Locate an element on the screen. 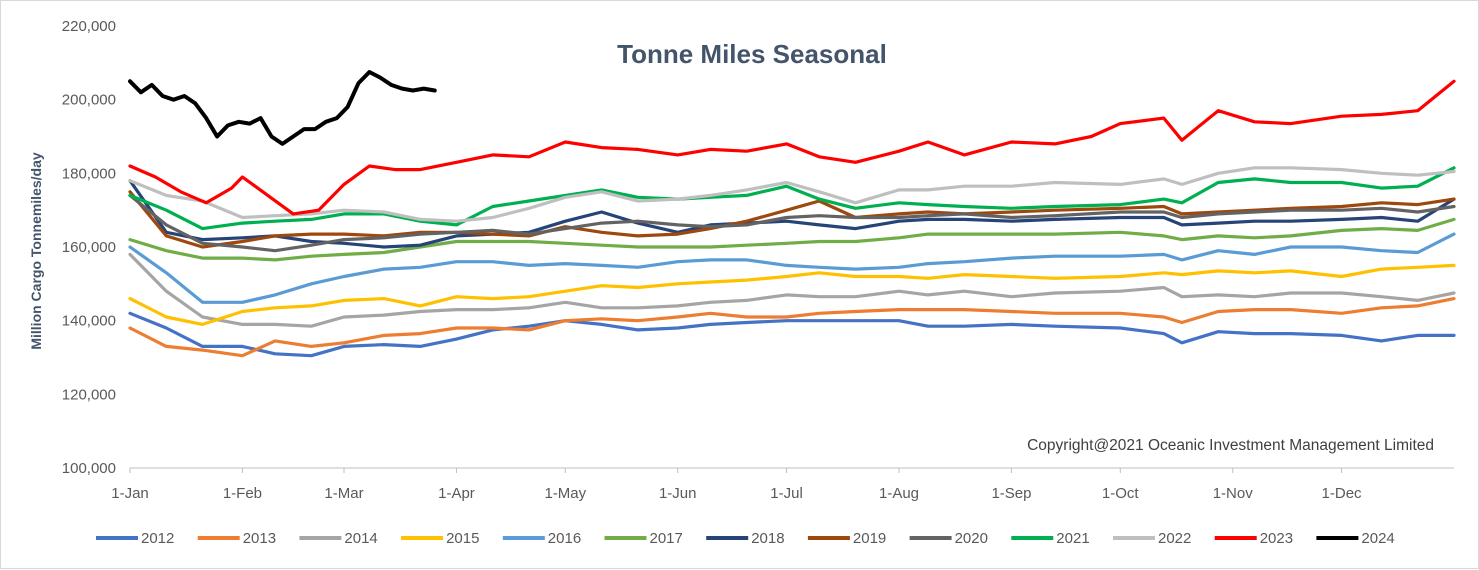 This screenshot has width=1479, height=570. legend-label-2023: 2023 is located at coordinates (1276, 538).